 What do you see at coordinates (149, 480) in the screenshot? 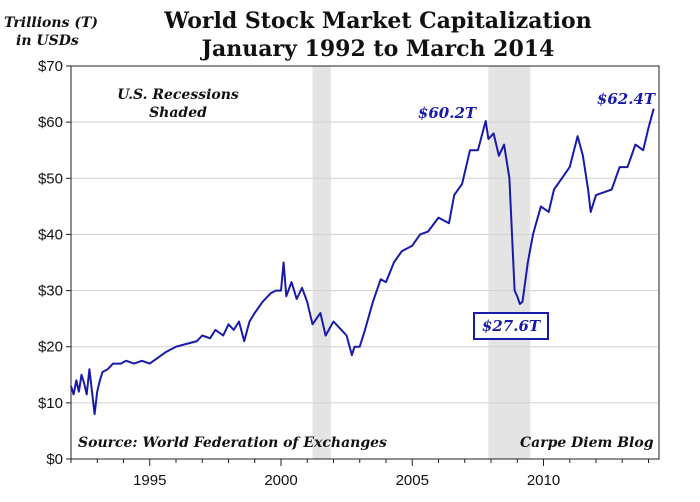
I see `x-tick-label-1995: 1995` at bounding box center [149, 480].